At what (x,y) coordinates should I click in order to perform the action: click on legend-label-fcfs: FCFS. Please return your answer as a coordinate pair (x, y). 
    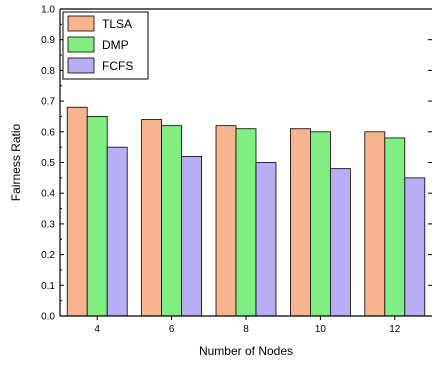
    Looking at the image, I should click on (117, 66).